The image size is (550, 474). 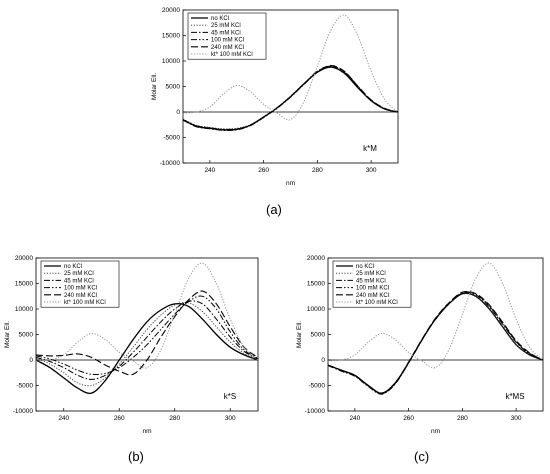 I want to click on panel-label-c: (c), so click(x=422, y=456).